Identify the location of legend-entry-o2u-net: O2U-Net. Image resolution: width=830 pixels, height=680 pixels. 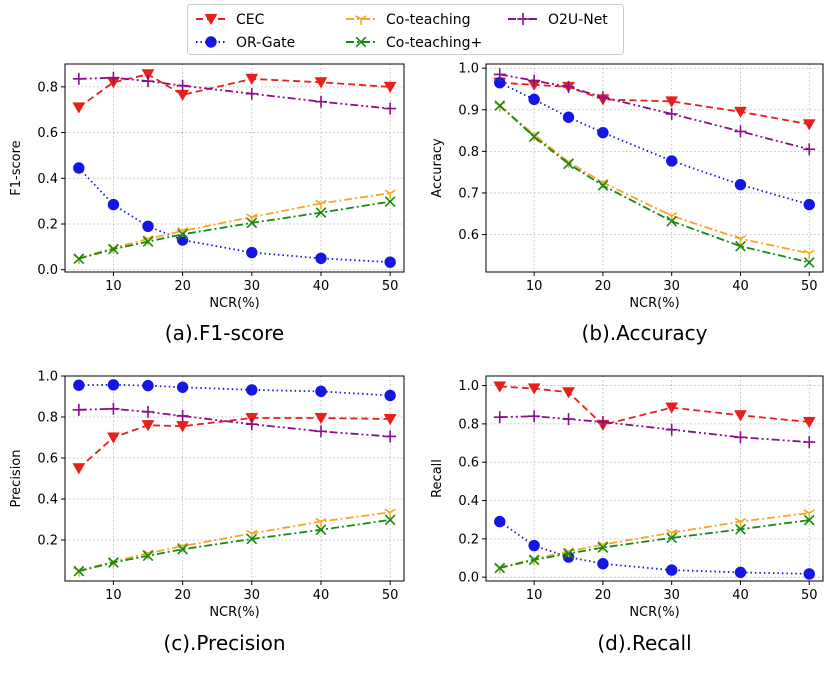
(558, 20).